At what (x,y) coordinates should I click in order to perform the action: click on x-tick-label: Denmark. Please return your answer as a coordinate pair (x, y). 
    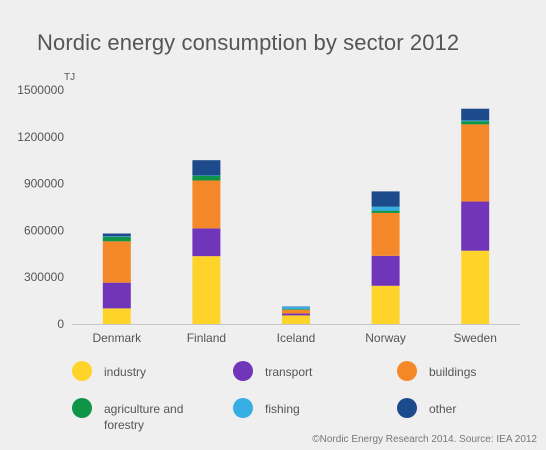
    Looking at the image, I should click on (117, 338).